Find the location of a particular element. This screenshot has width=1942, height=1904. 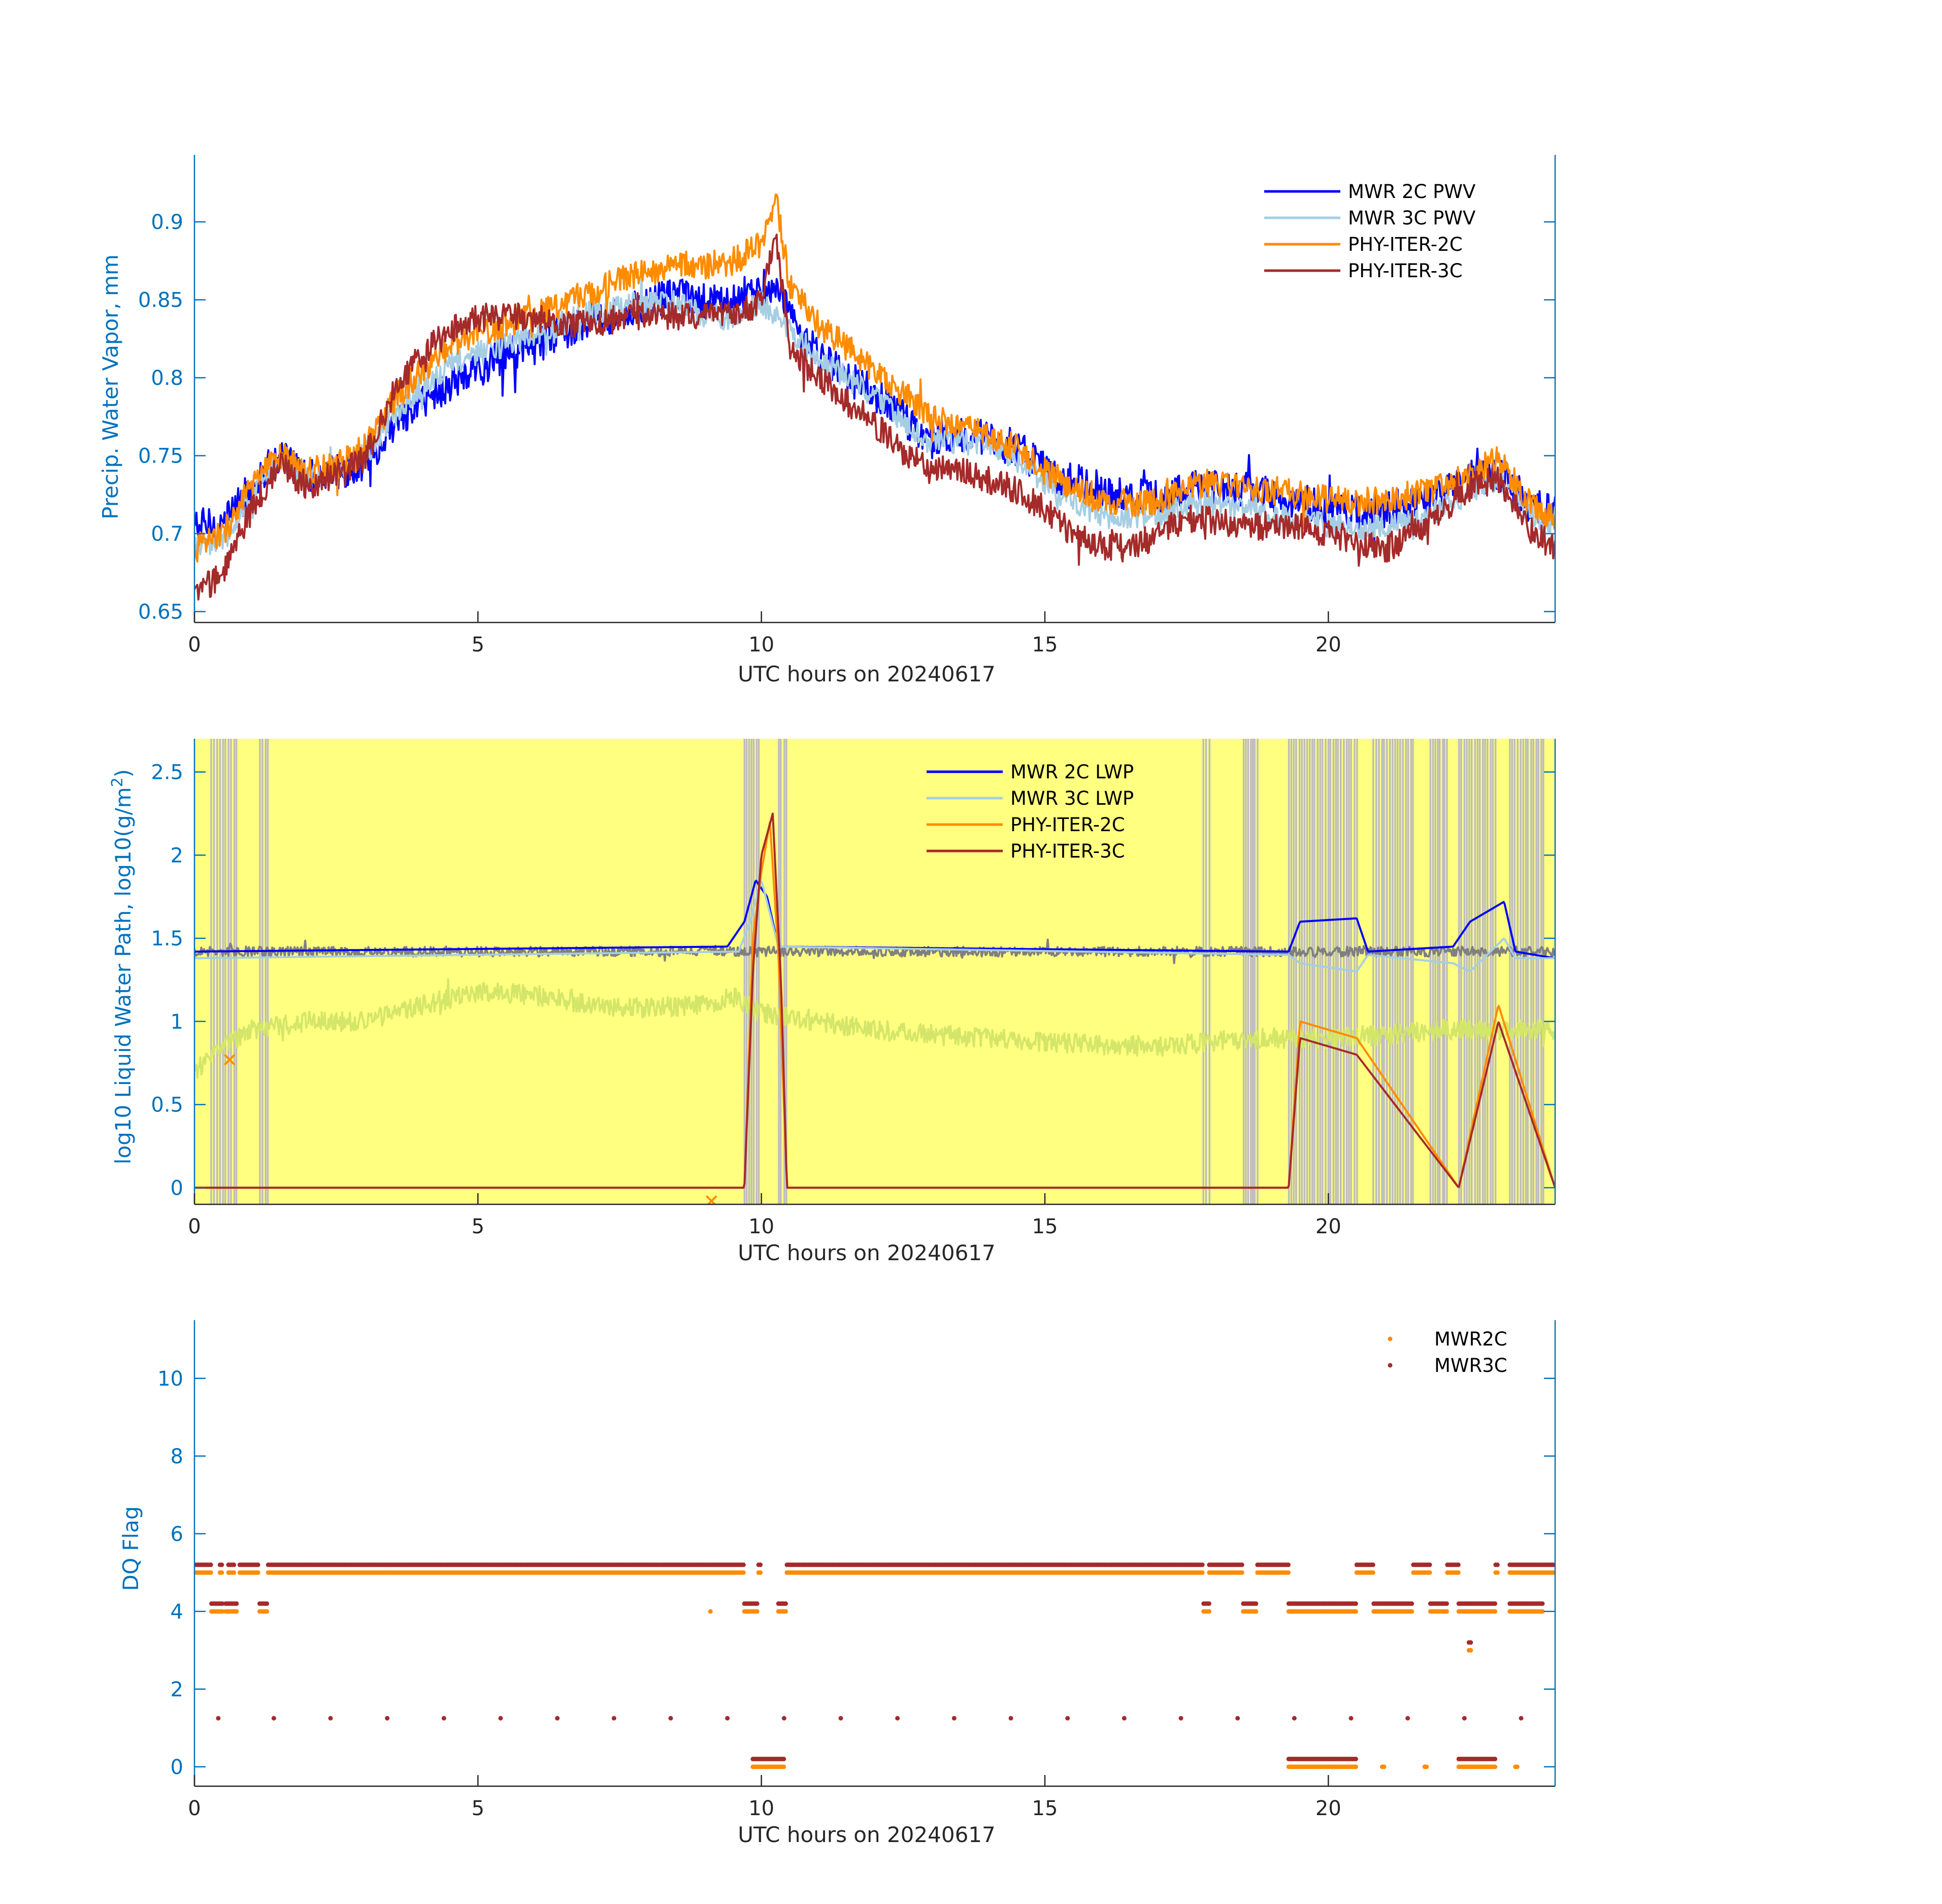

pwv-x-tick-label: 5 is located at coordinates (478, 645).